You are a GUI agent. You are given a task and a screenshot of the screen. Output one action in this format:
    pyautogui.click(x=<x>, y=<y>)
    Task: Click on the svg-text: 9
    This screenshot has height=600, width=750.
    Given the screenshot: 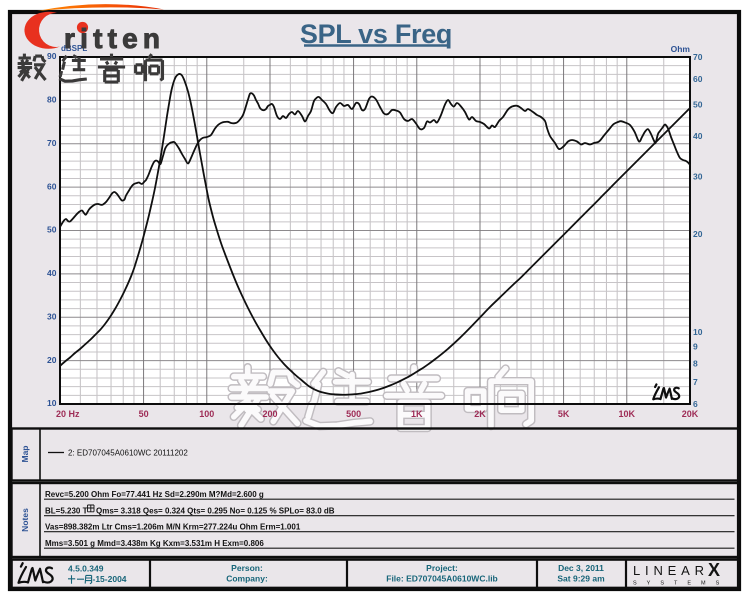 What is the action you would take?
    pyautogui.click(x=695, y=347)
    